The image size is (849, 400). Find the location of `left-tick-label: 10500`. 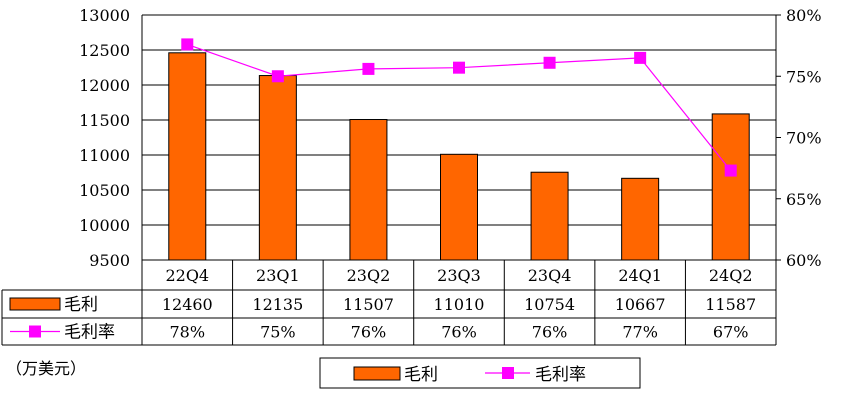

left-tick-label: 10500 is located at coordinates (104, 190).